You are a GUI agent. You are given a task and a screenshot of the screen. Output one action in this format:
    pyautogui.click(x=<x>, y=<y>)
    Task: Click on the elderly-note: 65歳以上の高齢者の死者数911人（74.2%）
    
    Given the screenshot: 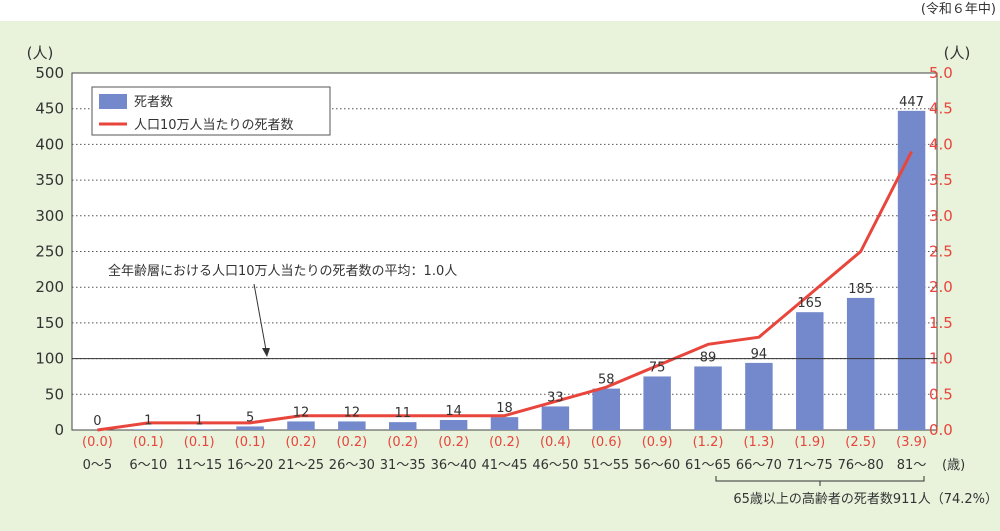 What is the action you would take?
    pyautogui.click(x=865, y=499)
    